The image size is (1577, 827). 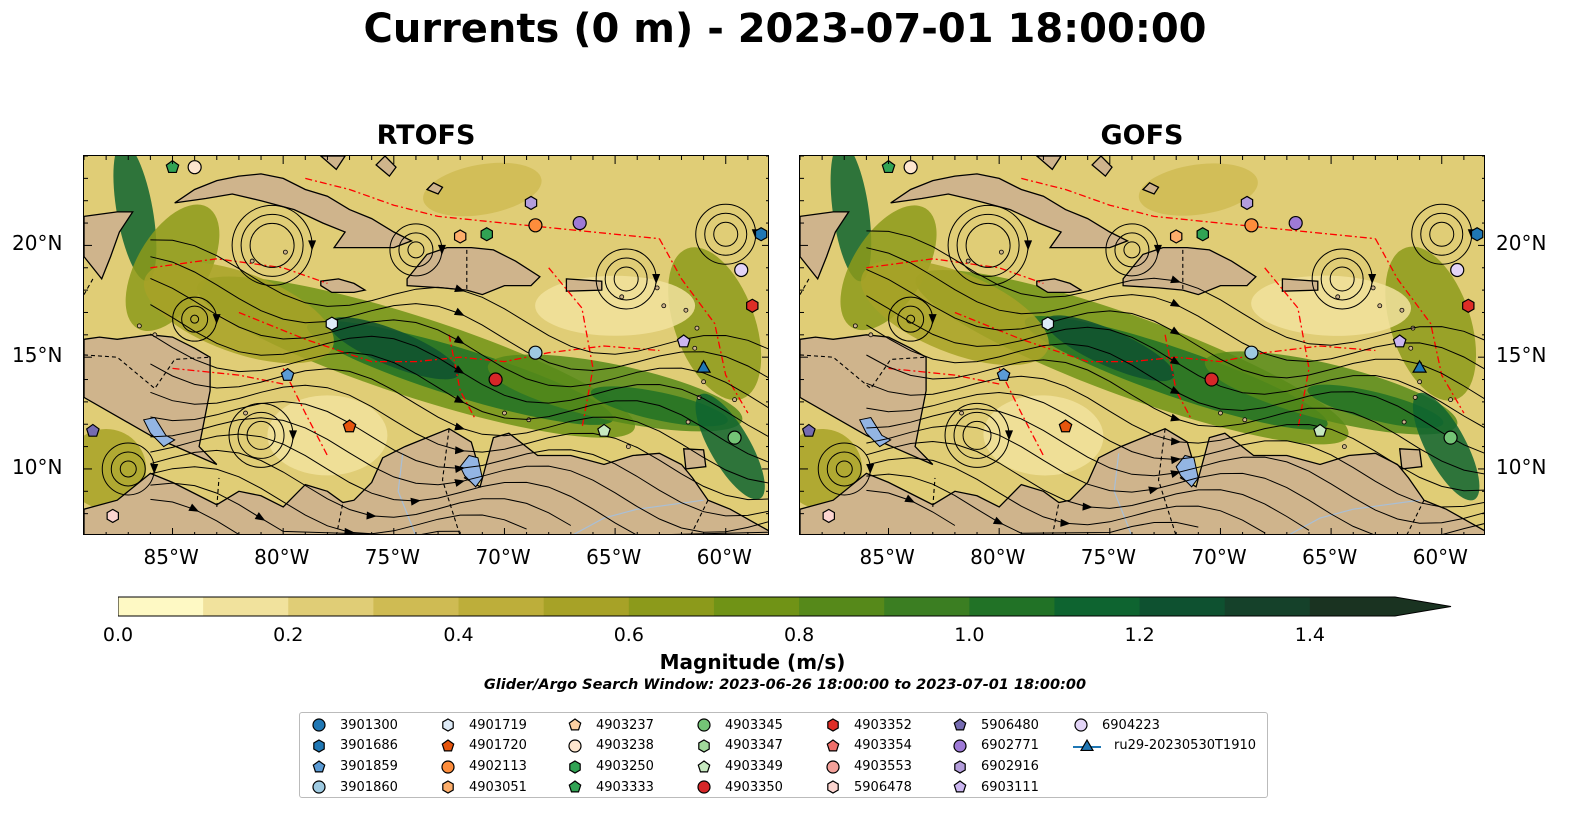 I want to click on legend-entry: 5906478, so click(x=868, y=787).